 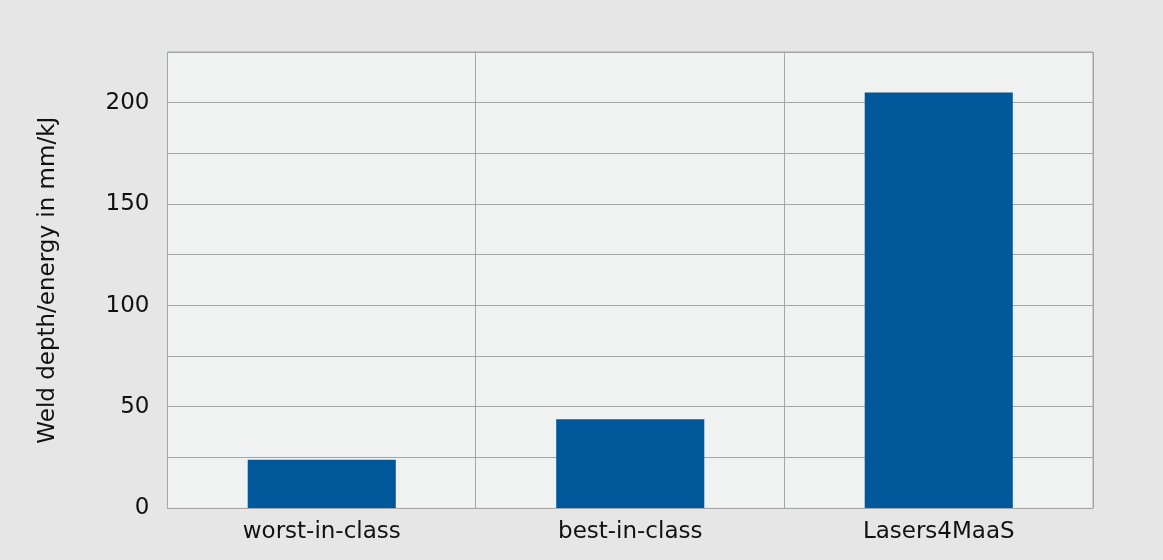 What do you see at coordinates (142, 506) in the screenshot?
I see `y-tick-label: 0` at bounding box center [142, 506].